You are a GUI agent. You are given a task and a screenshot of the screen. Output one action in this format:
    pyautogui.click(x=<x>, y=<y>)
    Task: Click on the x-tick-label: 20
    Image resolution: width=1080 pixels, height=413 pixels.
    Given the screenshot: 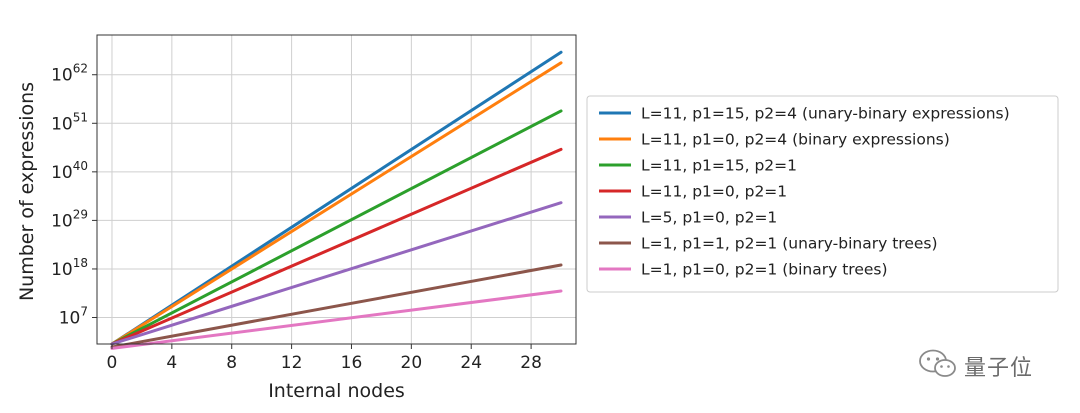 What is the action you would take?
    pyautogui.click(x=412, y=363)
    